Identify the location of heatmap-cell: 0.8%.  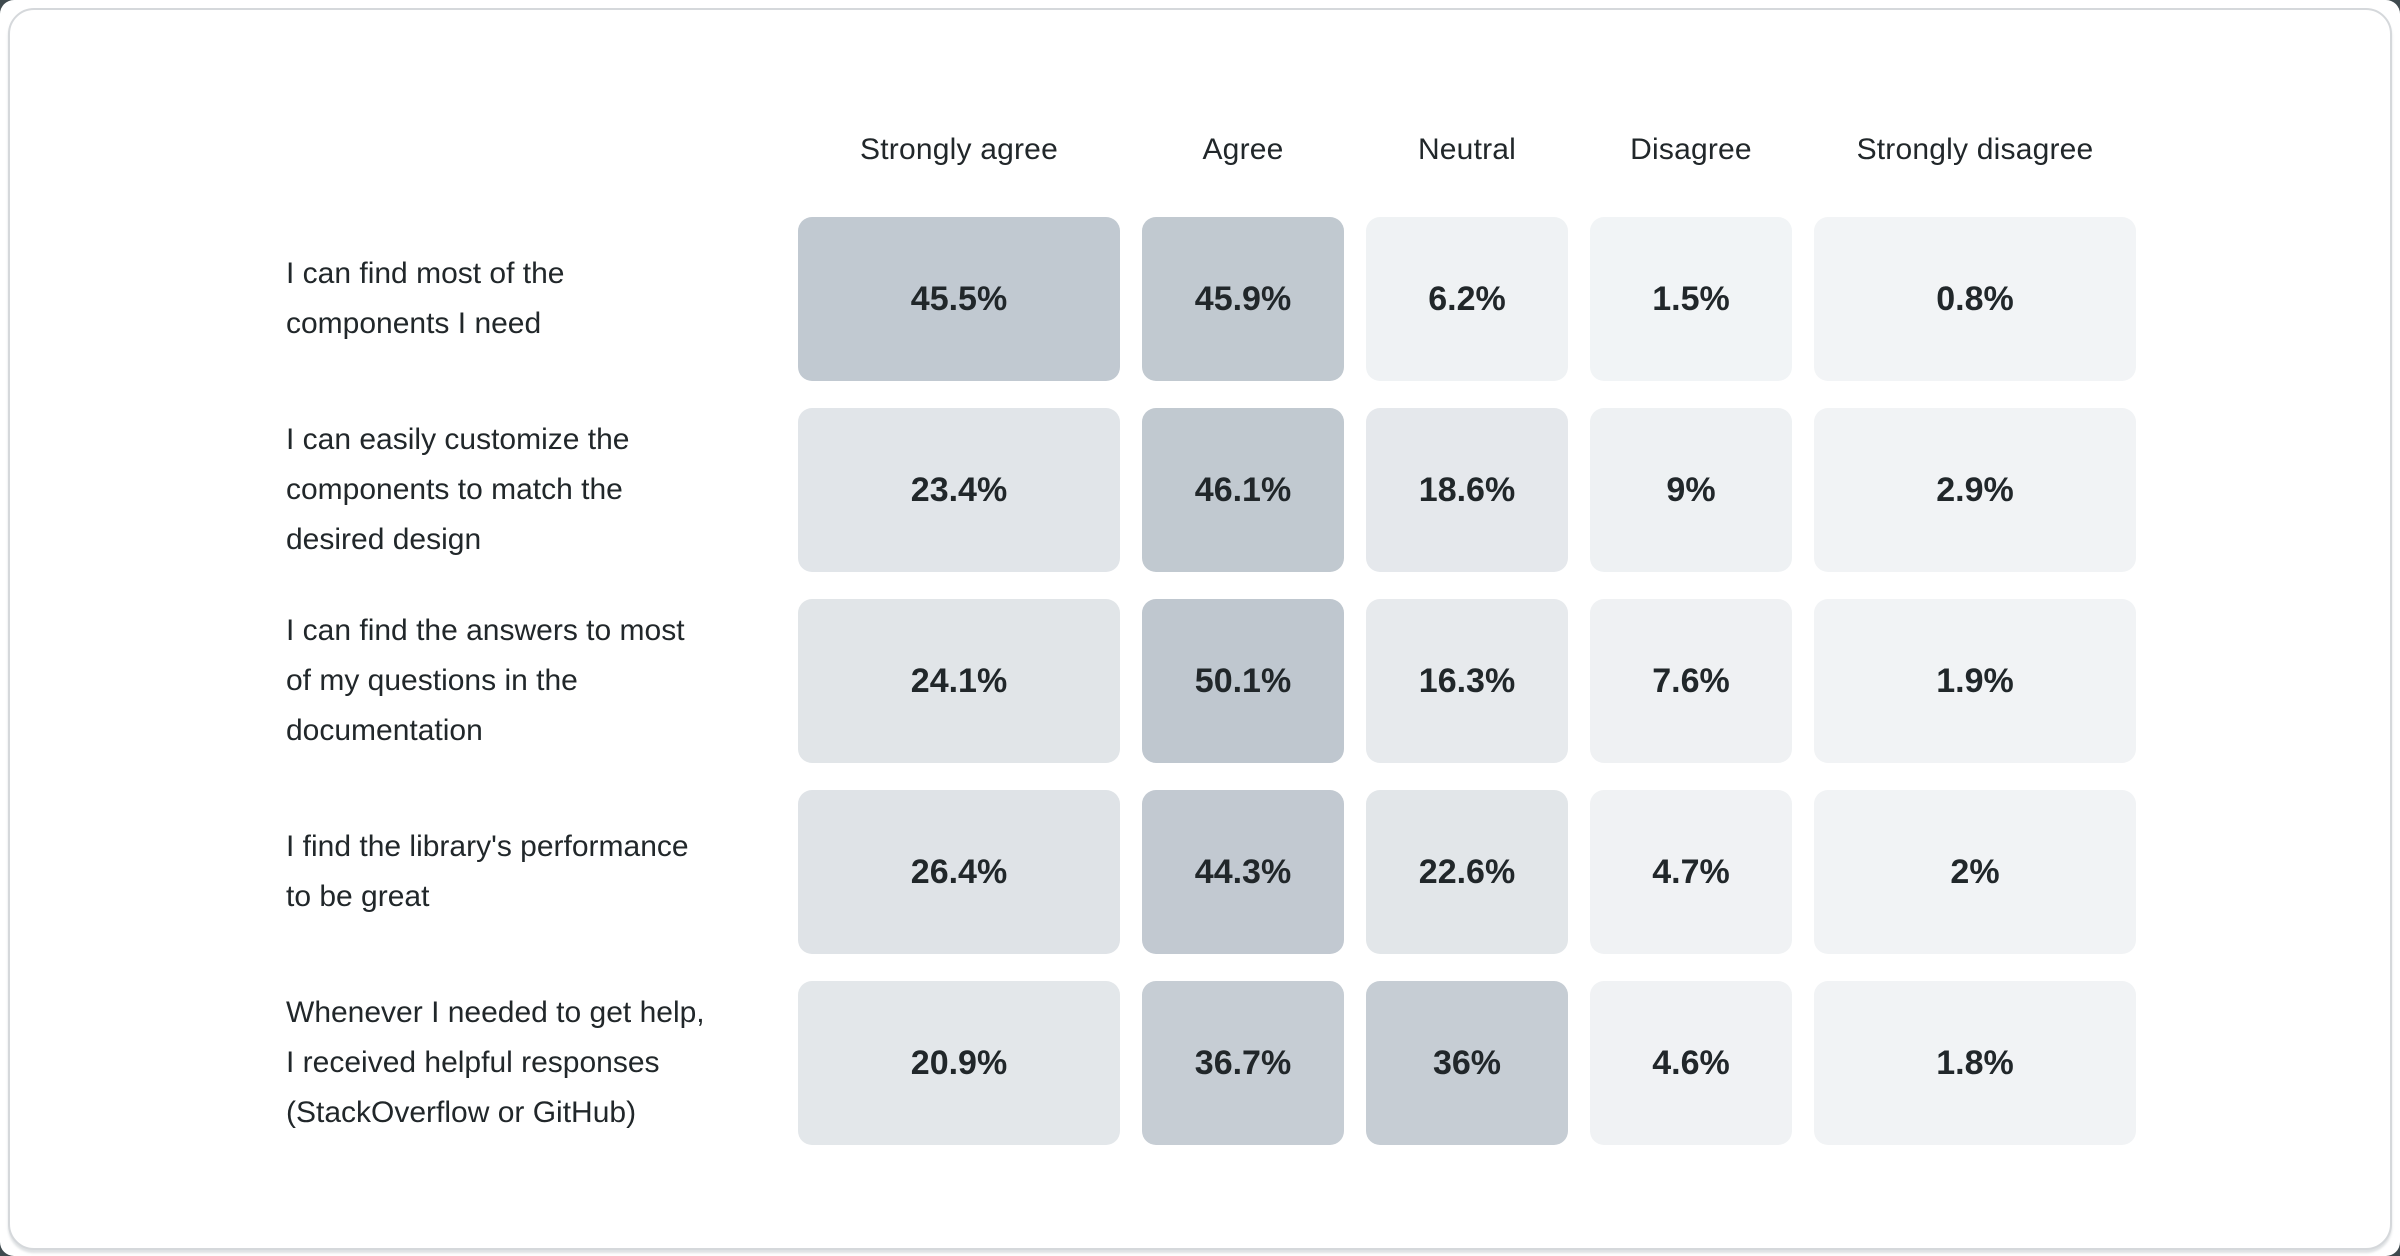
(1975, 299).